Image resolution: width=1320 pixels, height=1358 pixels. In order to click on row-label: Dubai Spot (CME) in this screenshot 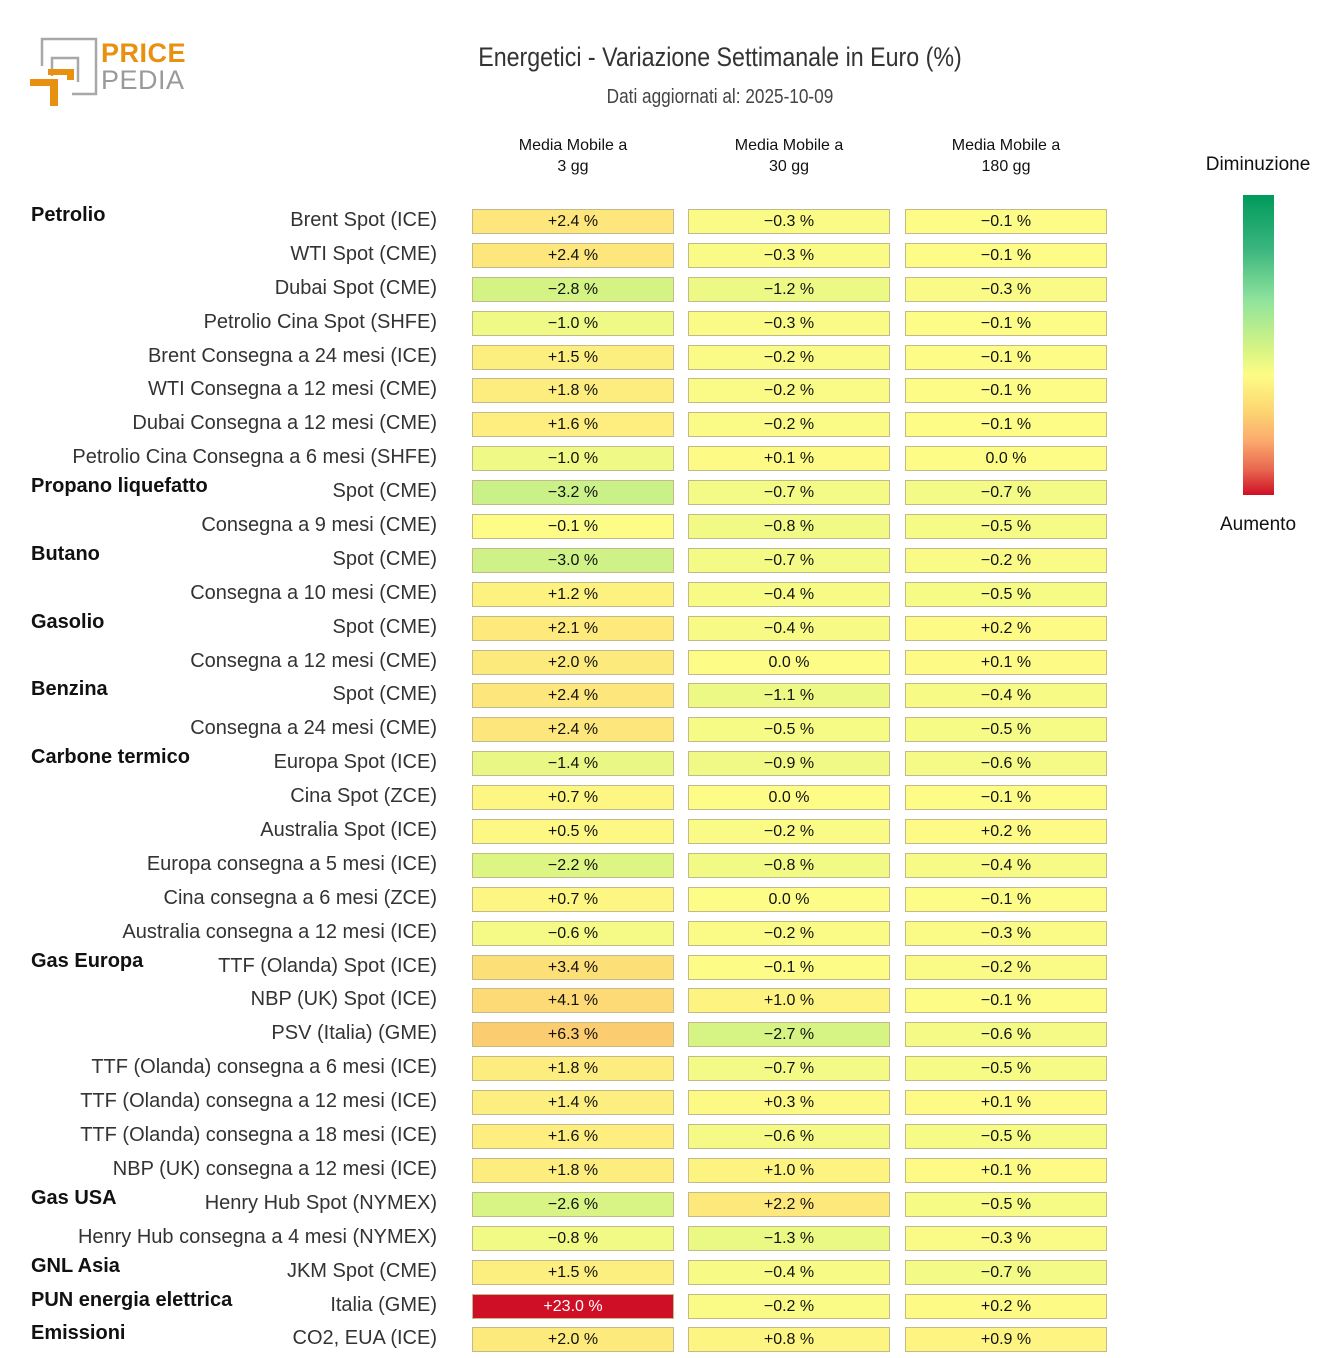, I will do `click(355, 287)`.